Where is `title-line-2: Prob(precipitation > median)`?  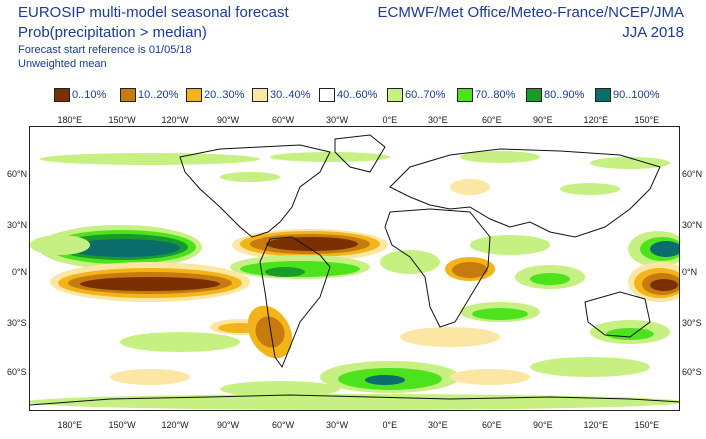
title-line-2: Prob(precipitation > median) is located at coordinates (112, 32).